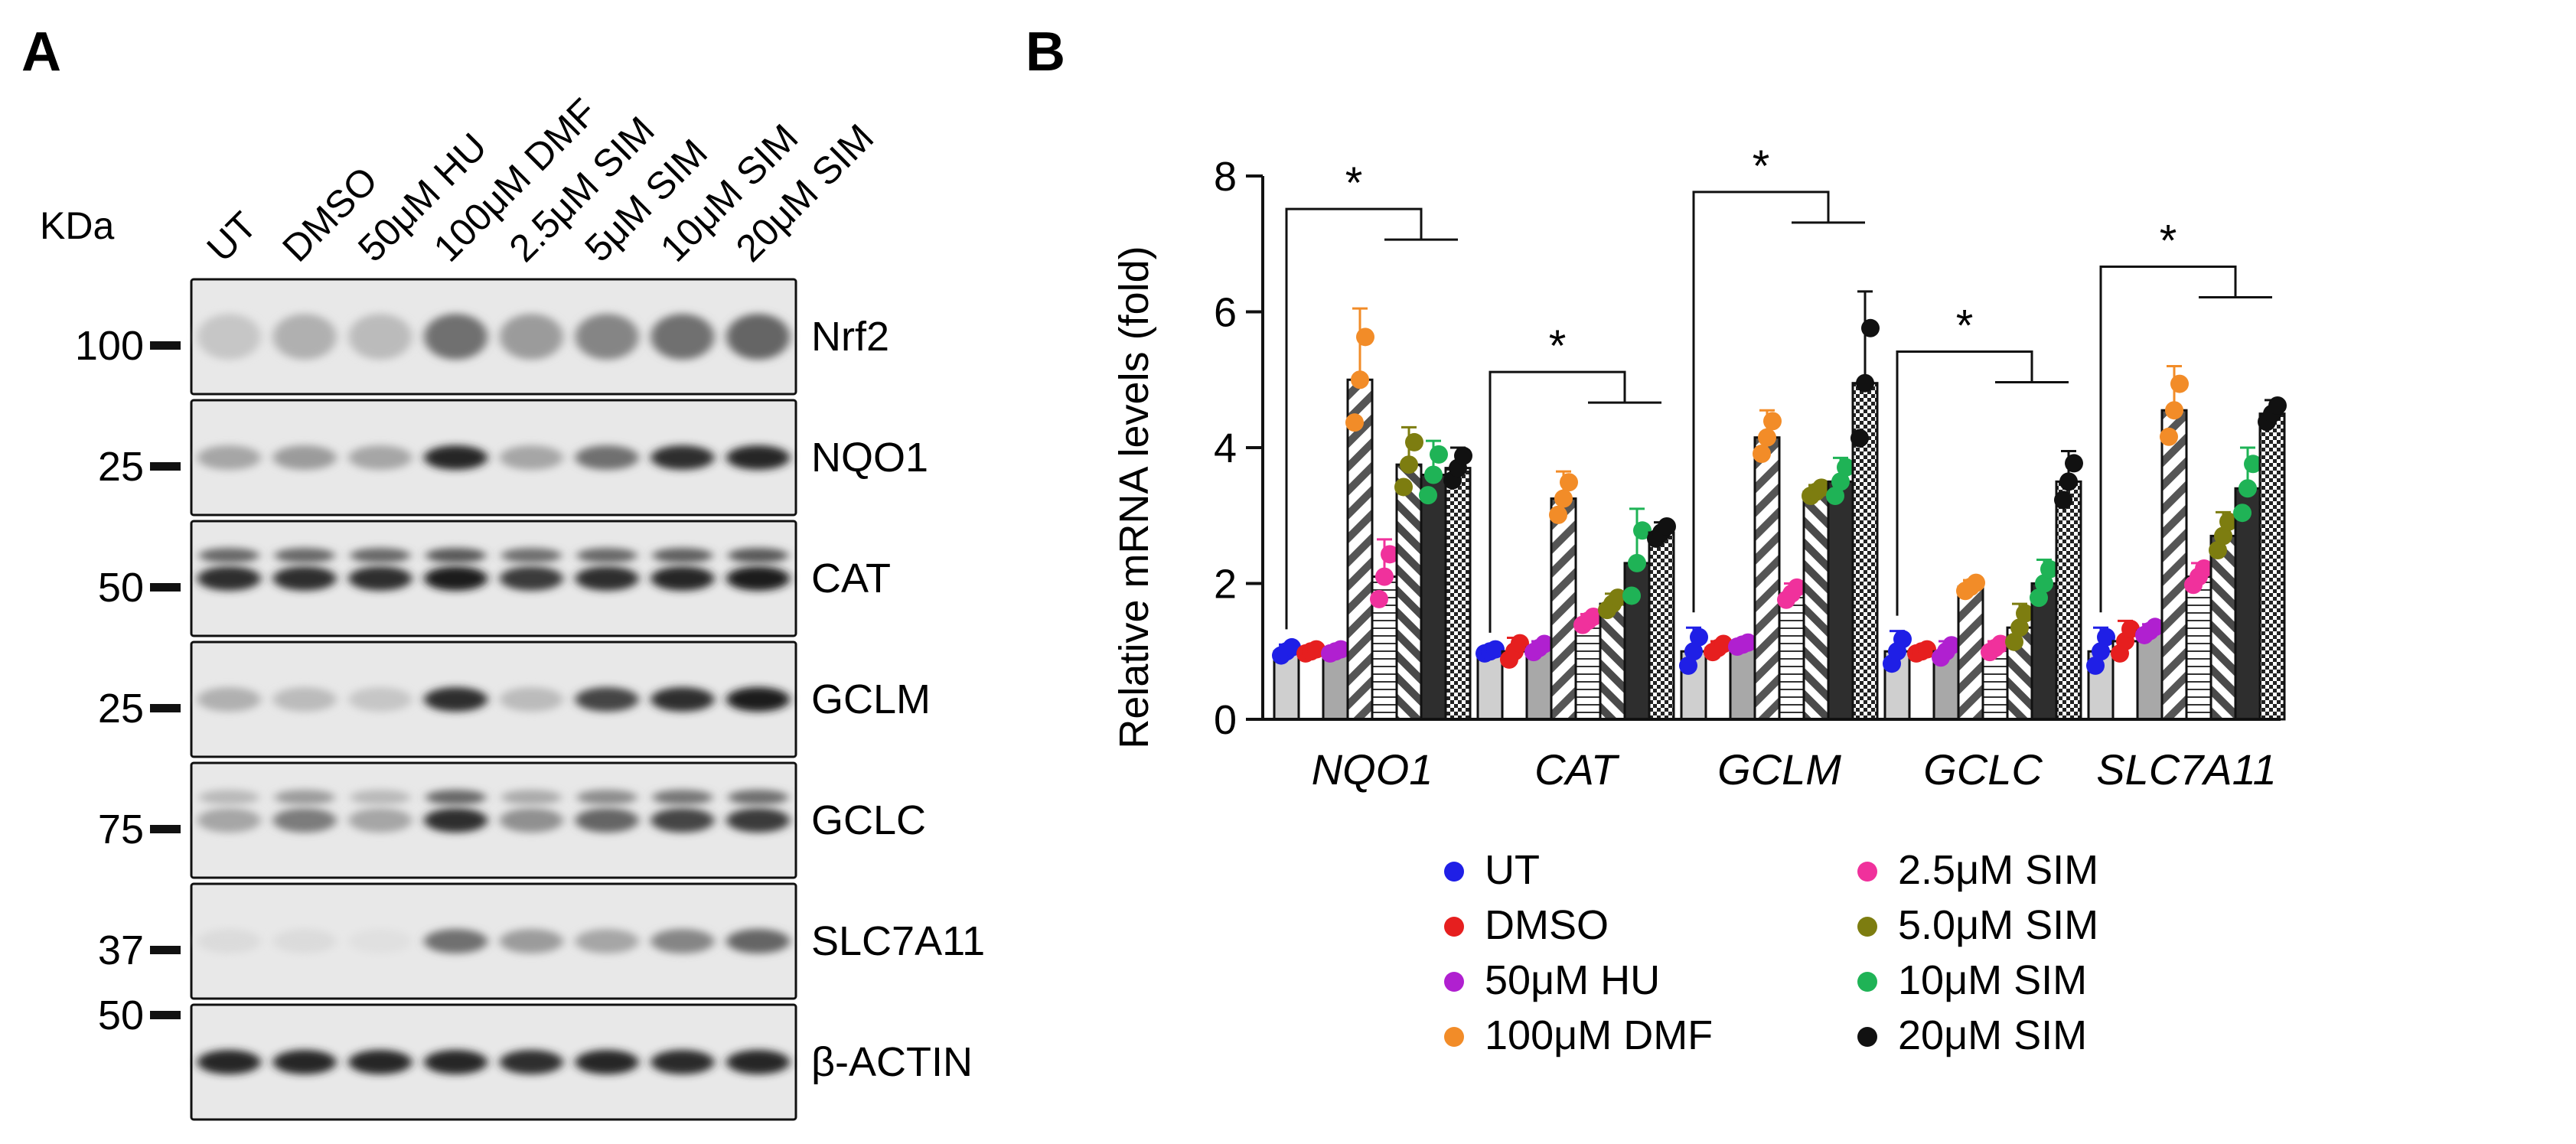  What do you see at coordinates (121, 950) in the screenshot?
I see `marker-label: 37` at bounding box center [121, 950].